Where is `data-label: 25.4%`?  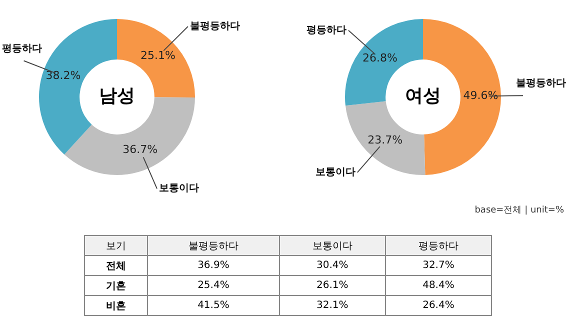 data-label: 25.4% is located at coordinates (214, 286).